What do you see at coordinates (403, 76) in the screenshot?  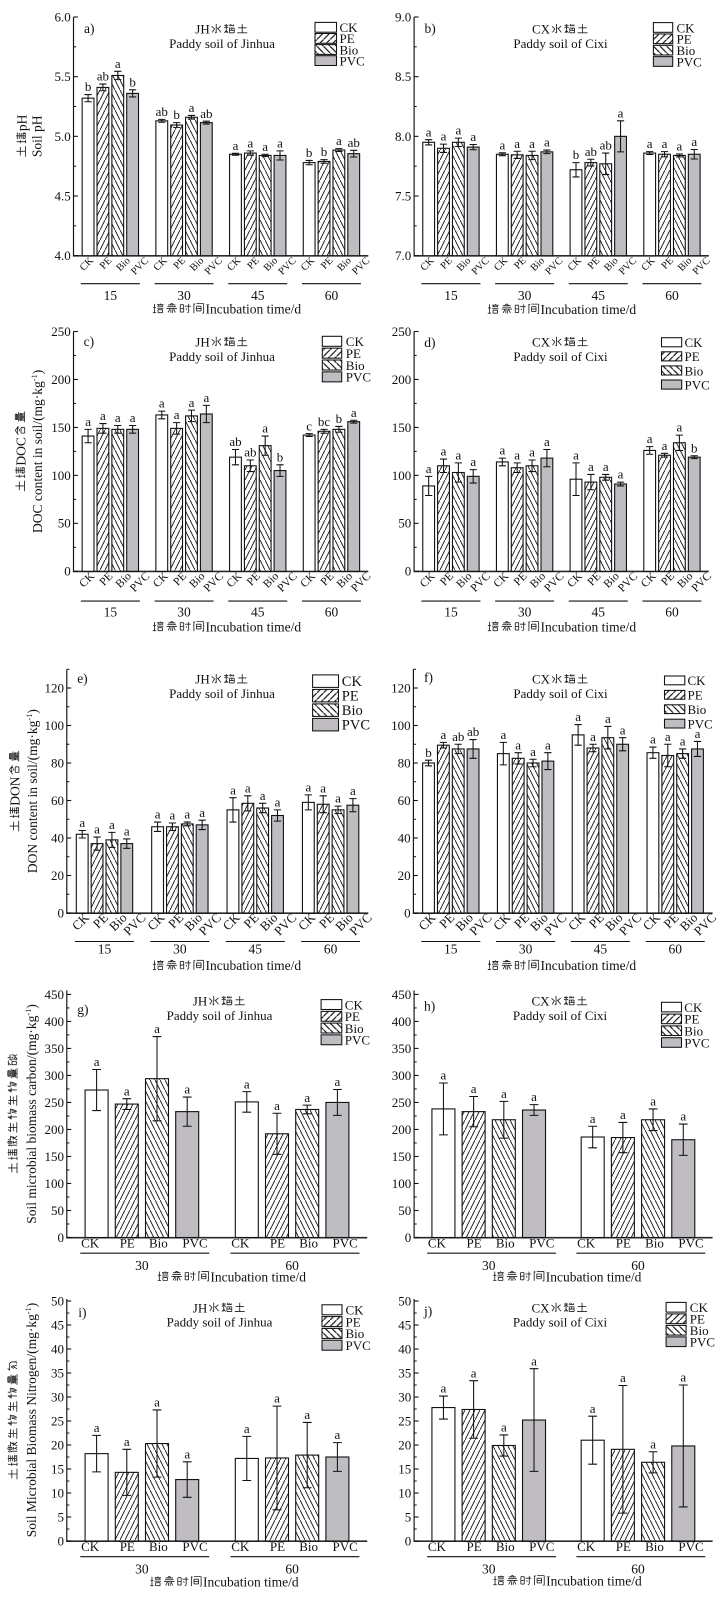 I see `svg-text: 8.5` at bounding box center [403, 76].